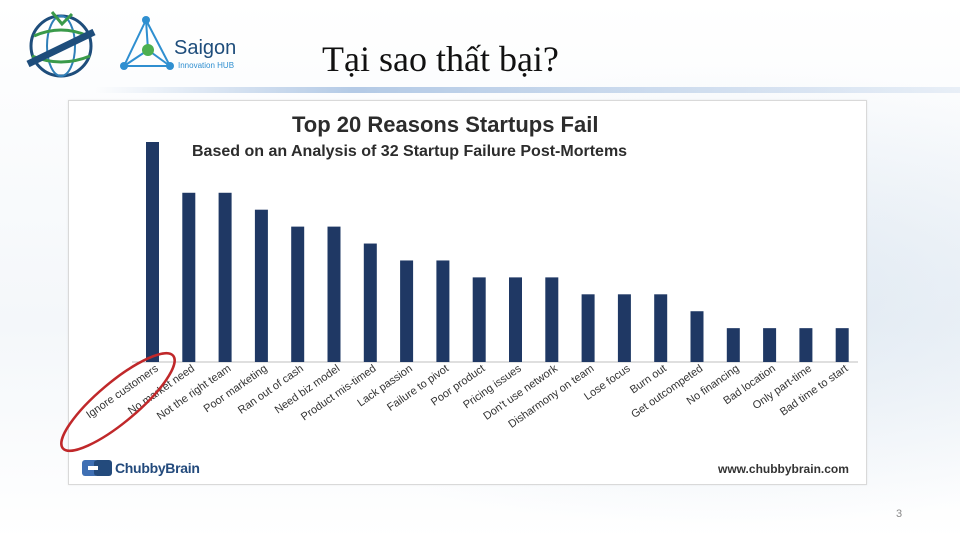 Image resolution: width=960 pixels, height=540 pixels. I want to click on saigon-logo-subtitle: Innovation HUB, so click(206, 65).